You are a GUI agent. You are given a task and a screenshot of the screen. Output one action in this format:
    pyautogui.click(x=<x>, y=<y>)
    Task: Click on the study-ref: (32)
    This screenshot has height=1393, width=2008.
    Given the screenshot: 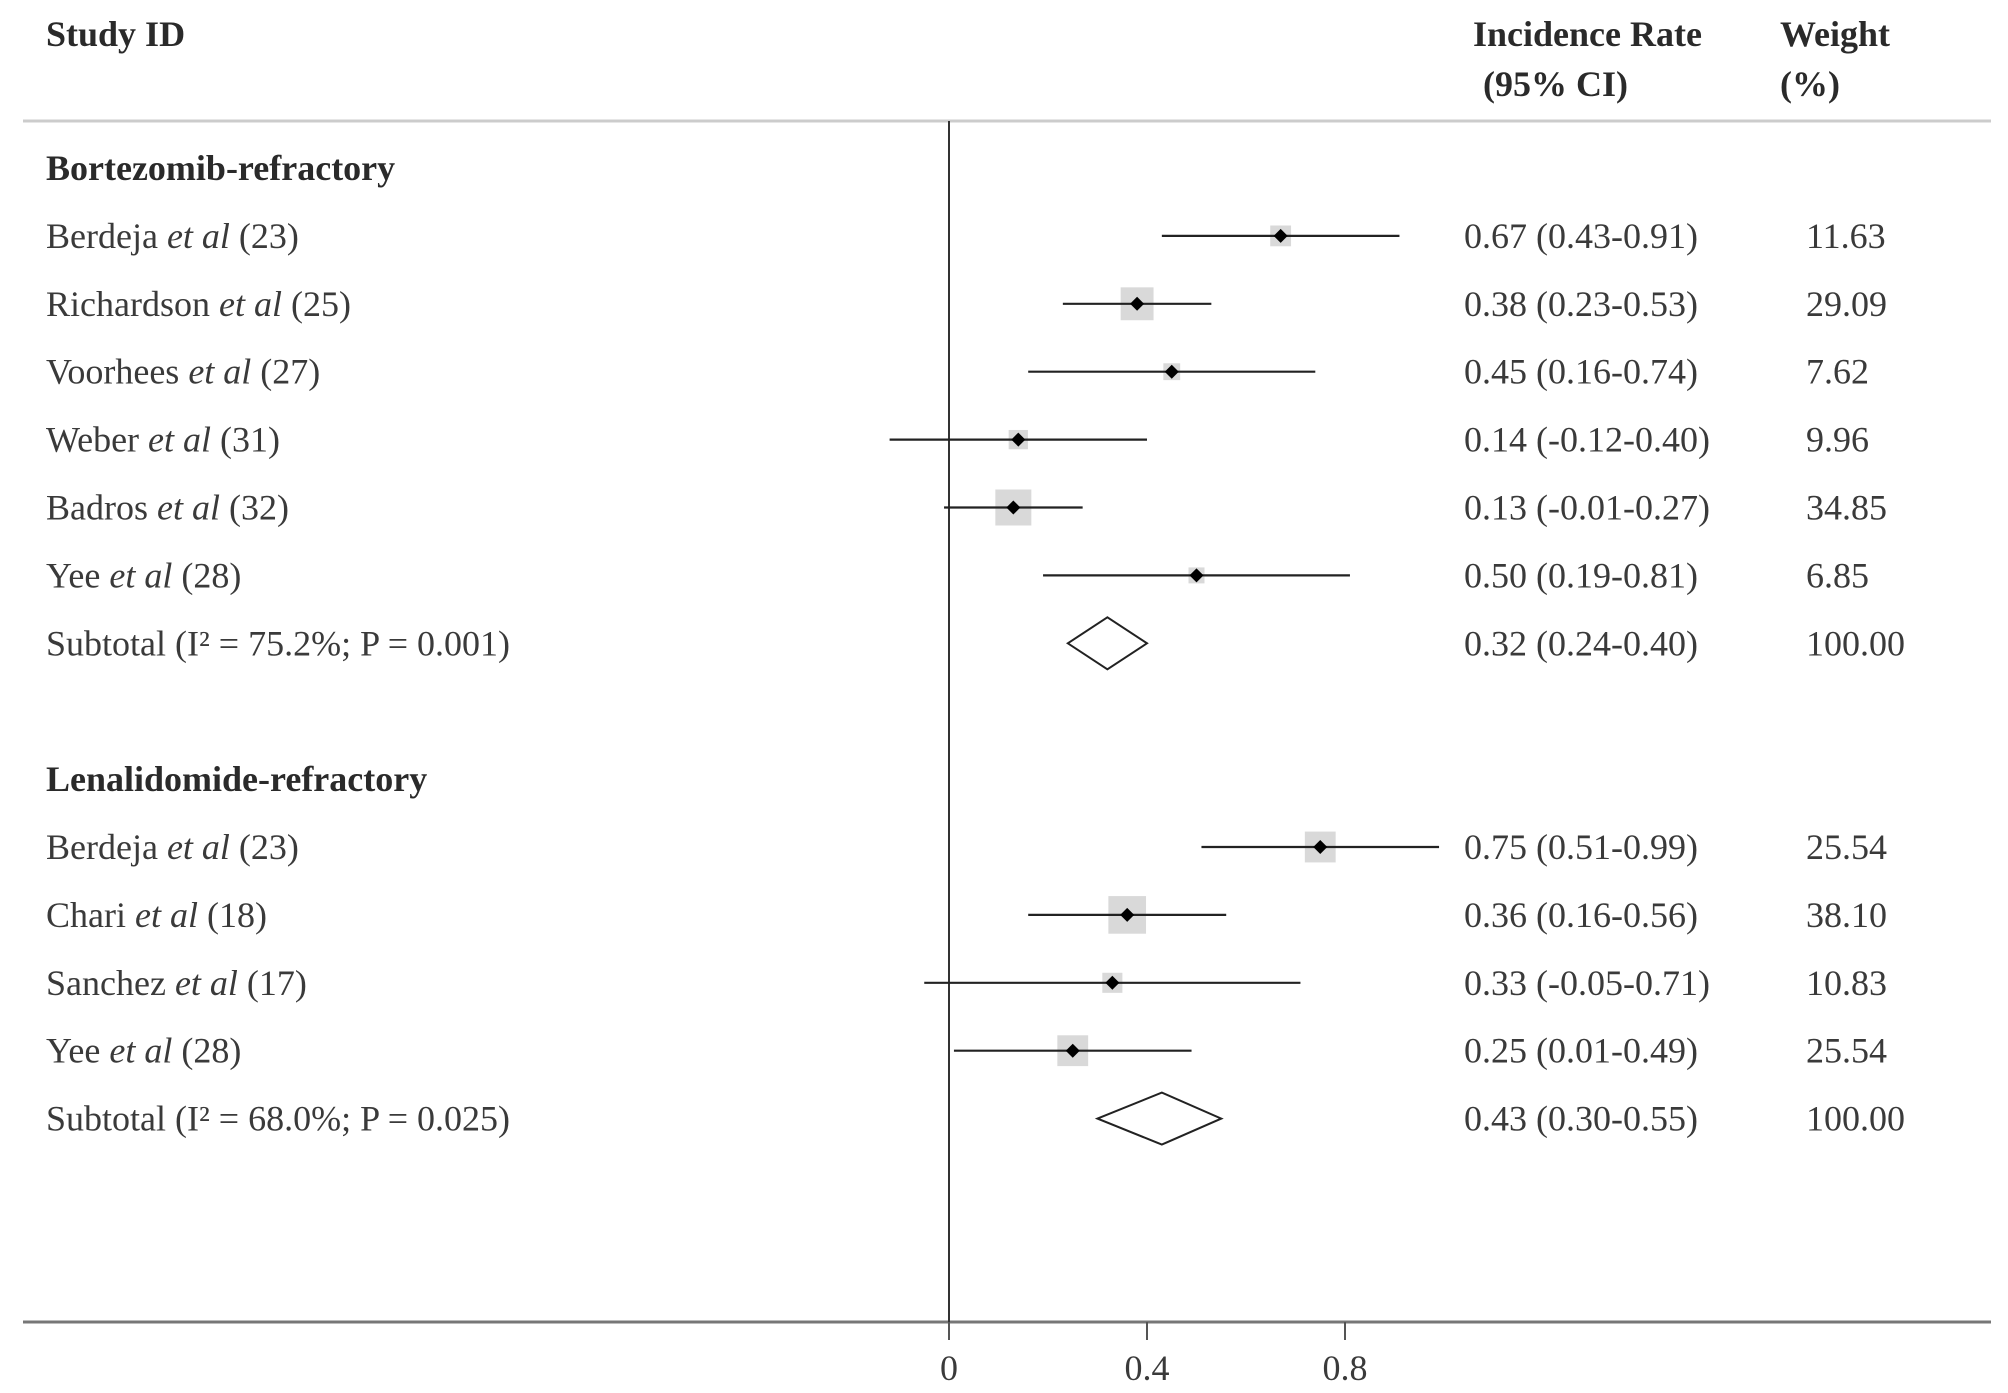 What is the action you would take?
    pyautogui.click(x=259, y=508)
    